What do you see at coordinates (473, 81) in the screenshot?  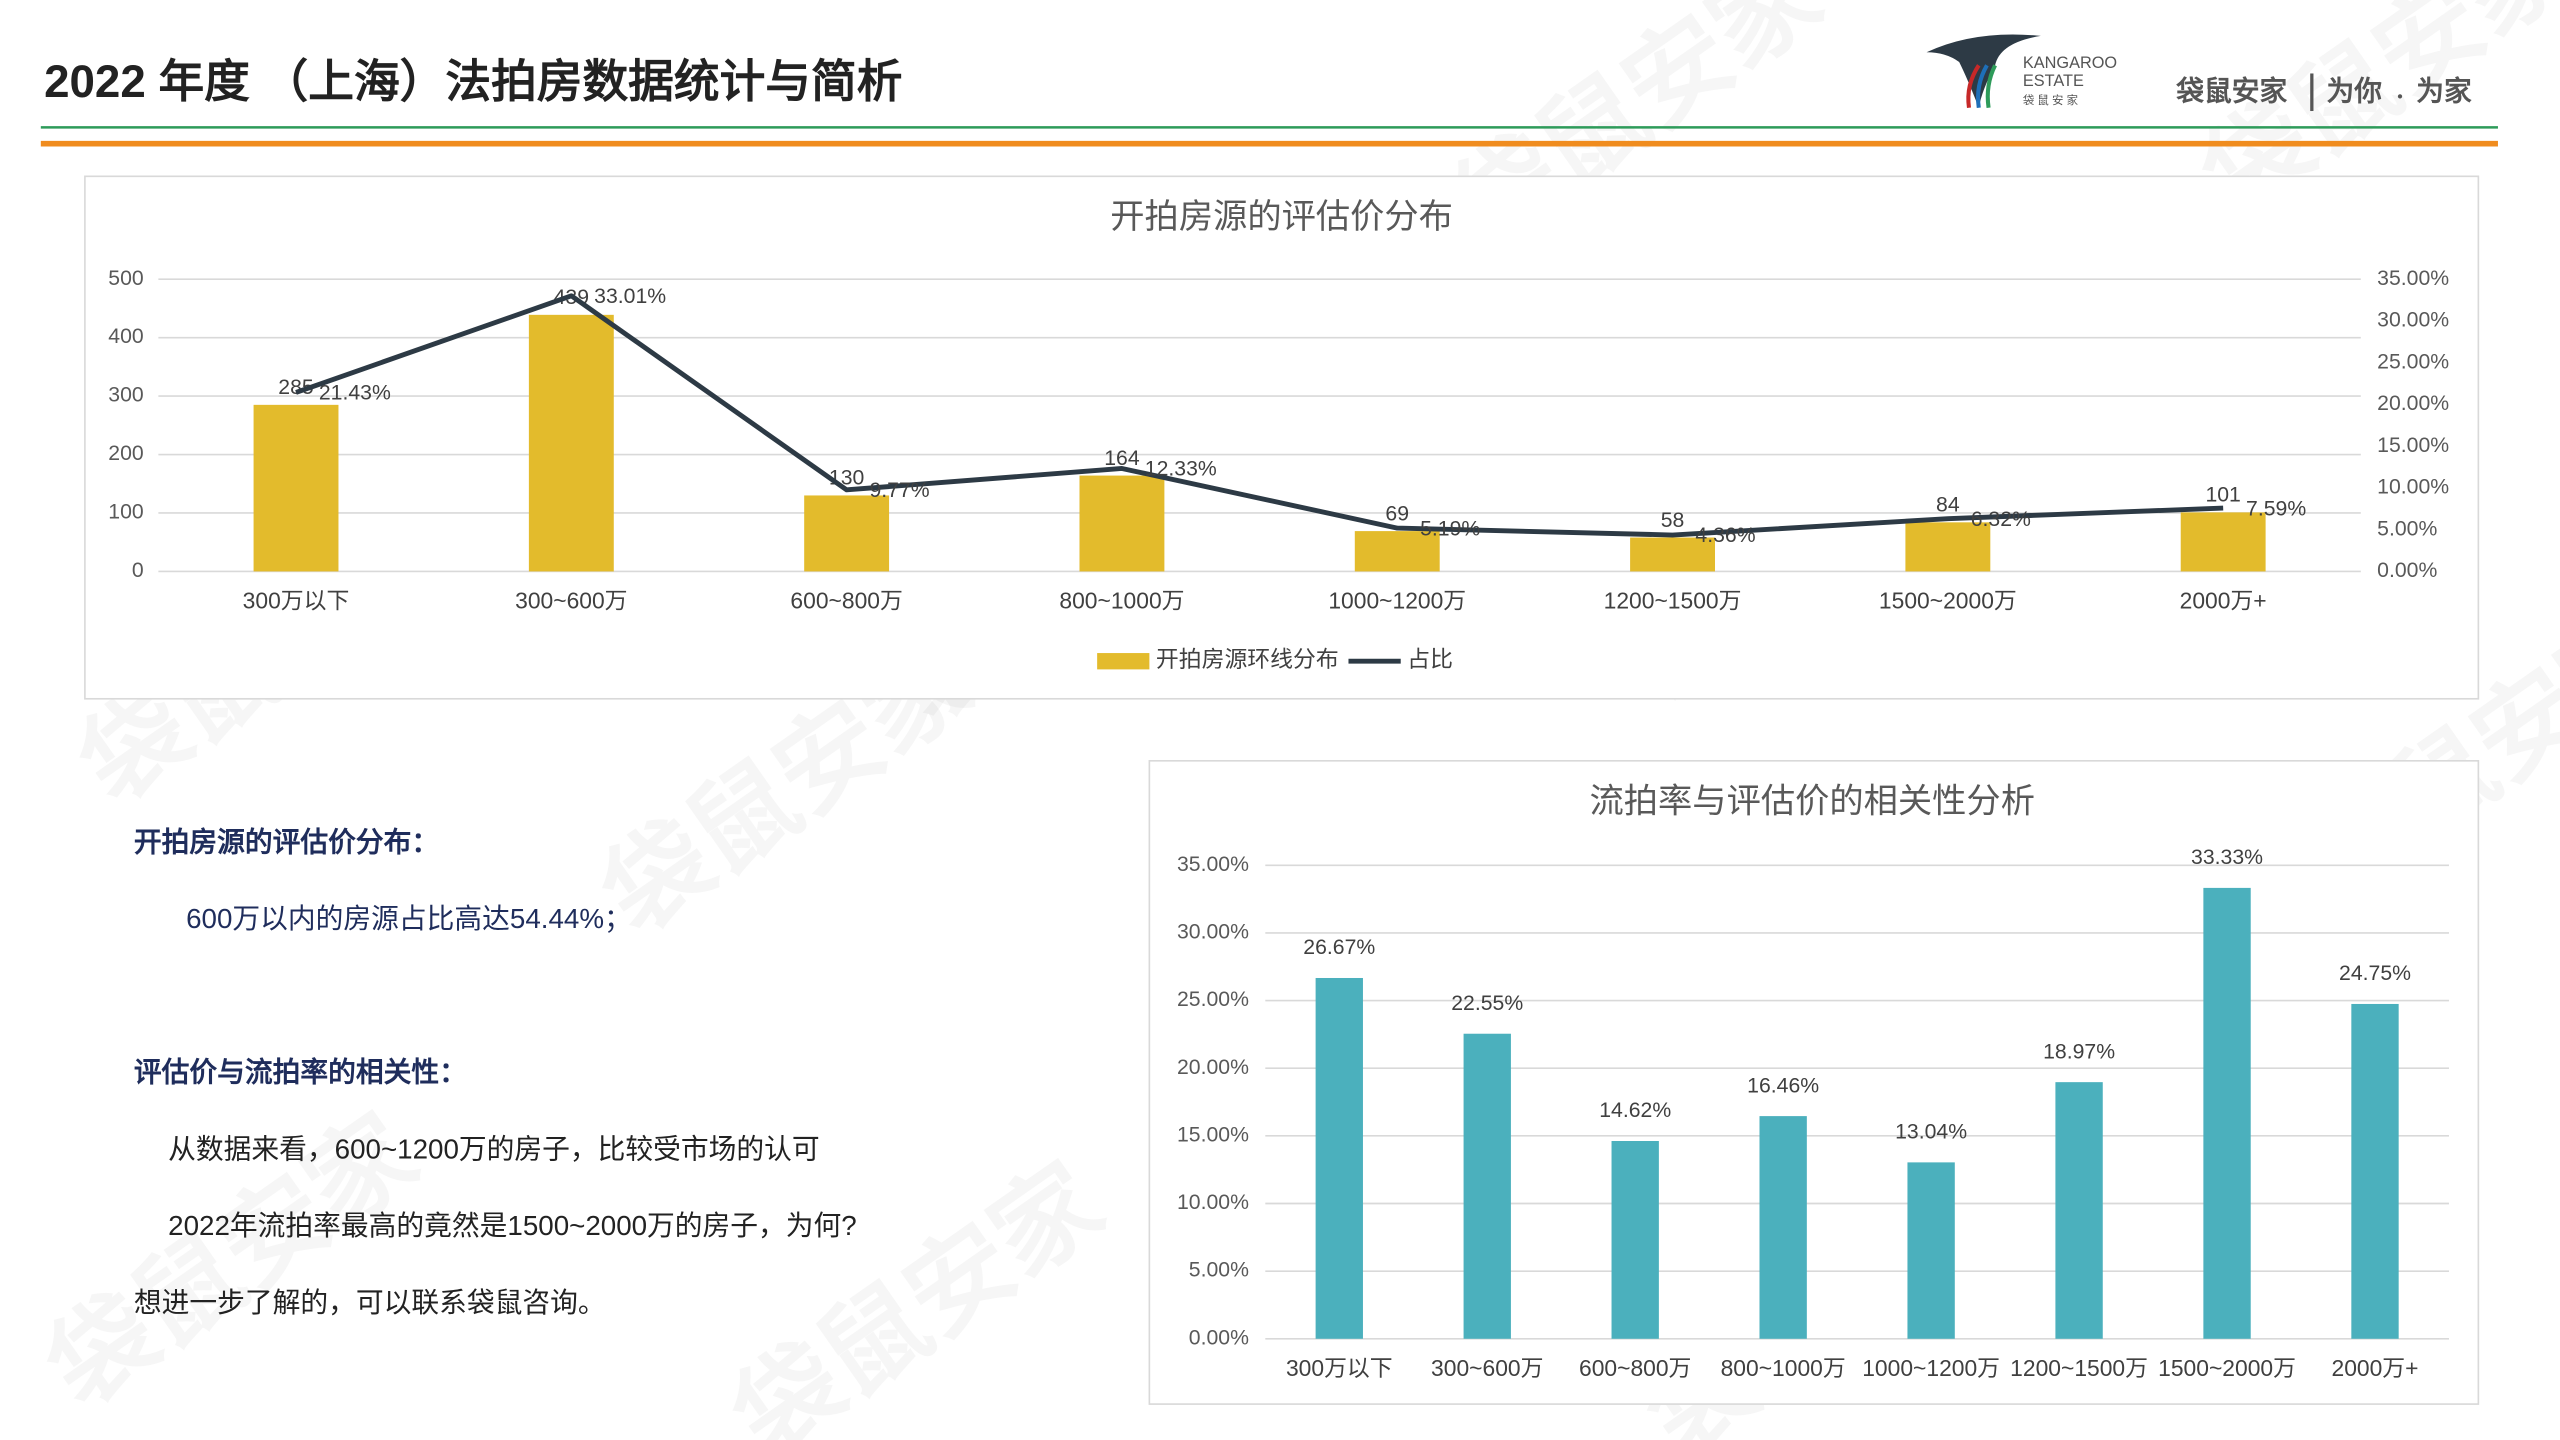 I see `page-title: 2022 年度 （上海）法拍房数据统计与简析` at bounding box center [473, 81].